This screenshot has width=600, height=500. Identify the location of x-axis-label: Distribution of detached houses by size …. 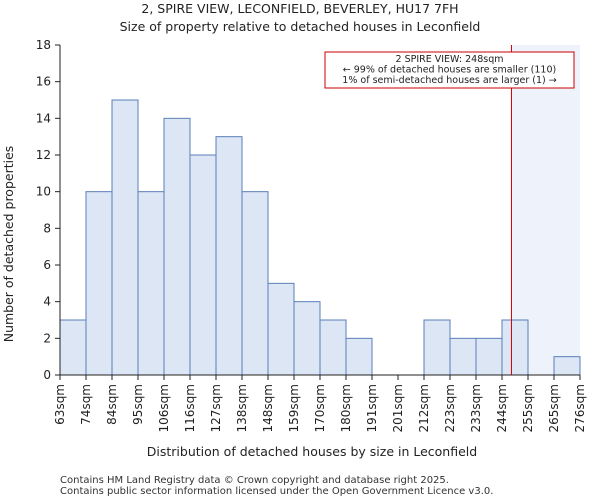
(312, 451).